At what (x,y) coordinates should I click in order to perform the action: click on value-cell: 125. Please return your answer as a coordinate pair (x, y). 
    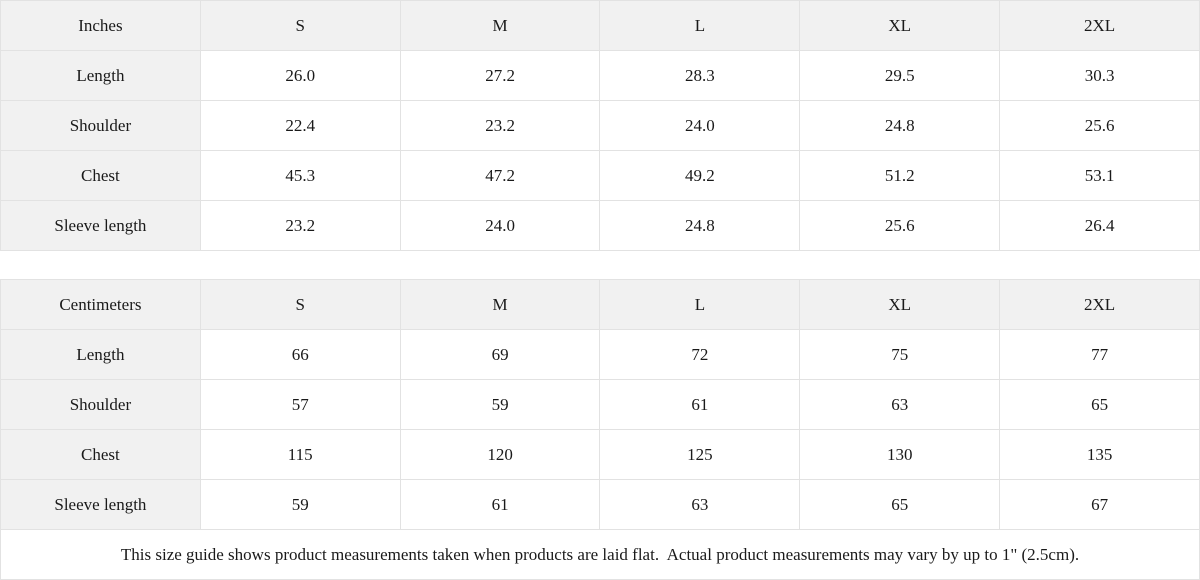
    Looking at the image, I should click on (700, 454).